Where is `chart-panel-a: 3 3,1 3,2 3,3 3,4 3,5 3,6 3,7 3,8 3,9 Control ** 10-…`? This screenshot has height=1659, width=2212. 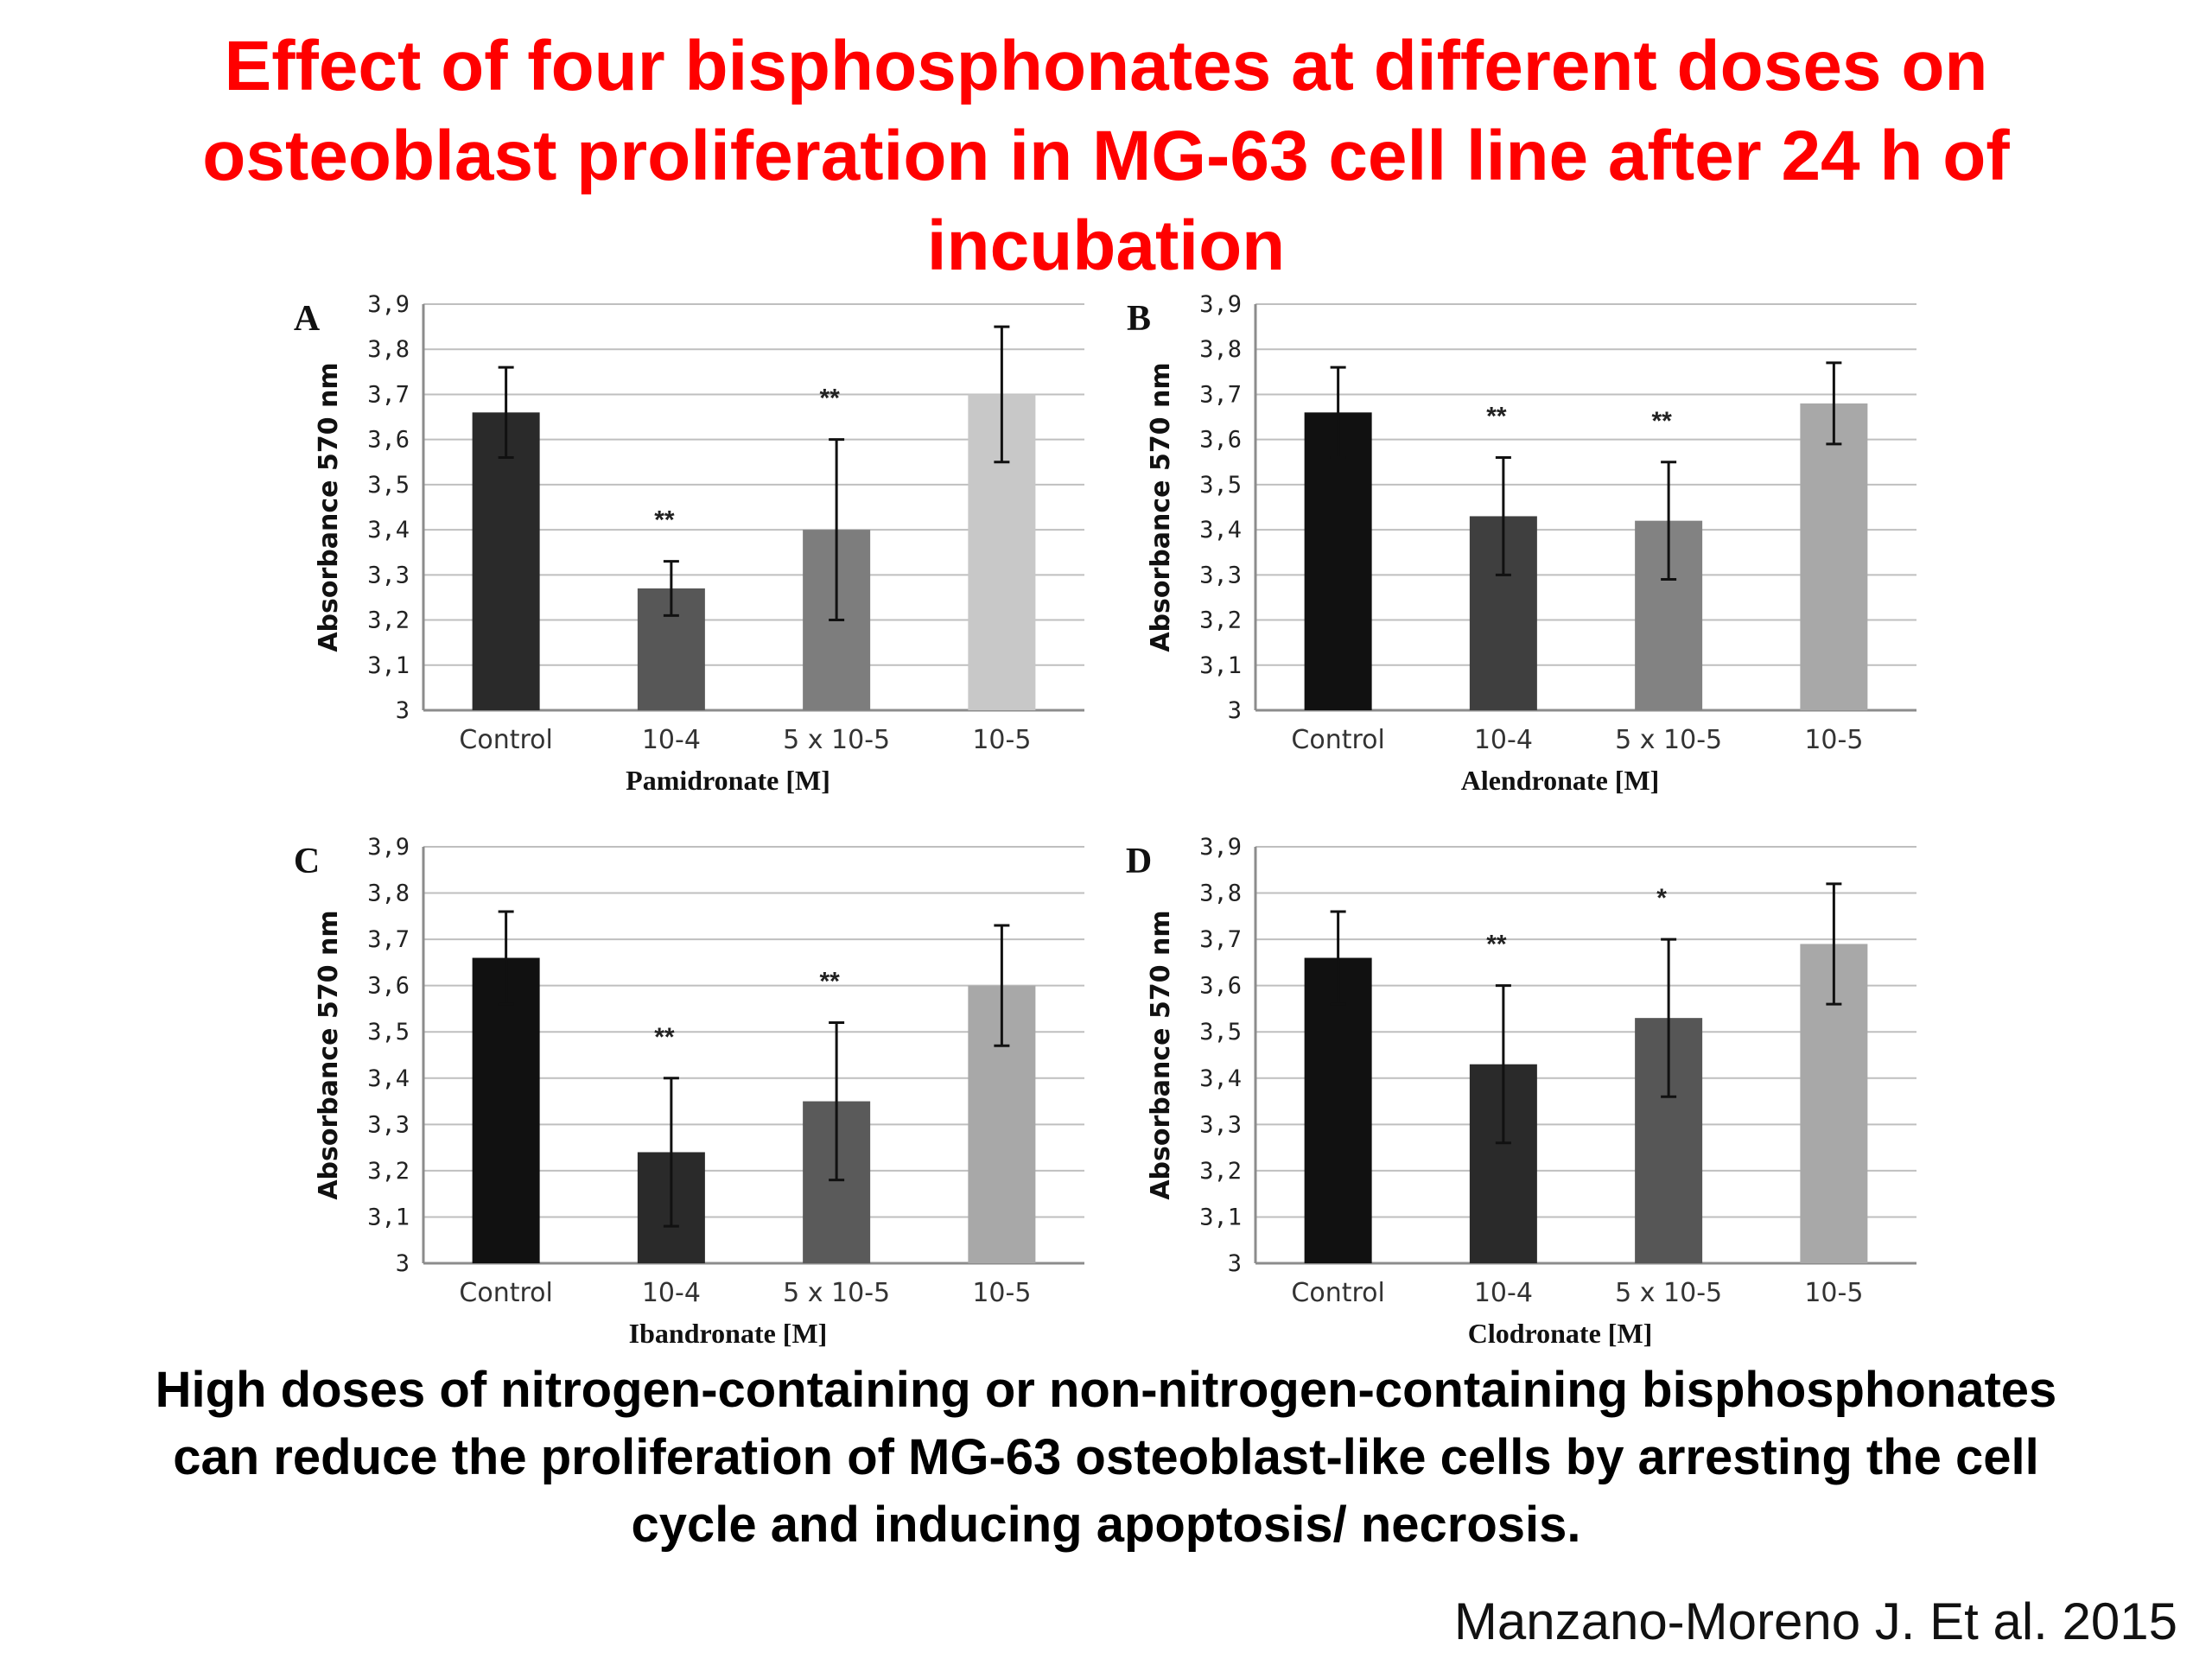
chart-panel-a: 3 3,1 3,2 3,3 3,4 3,5 3,6 3,7 3,8 3,9 Control ** 10-… is located at coordinates (689, 543).